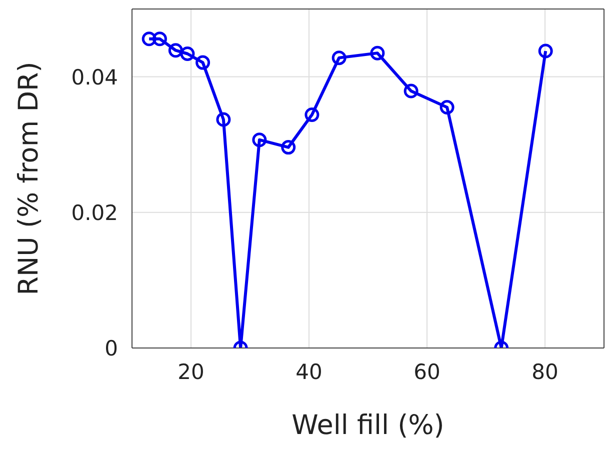  I want to click on y-axis-title: RNU (% from DR), so click(29, 179).